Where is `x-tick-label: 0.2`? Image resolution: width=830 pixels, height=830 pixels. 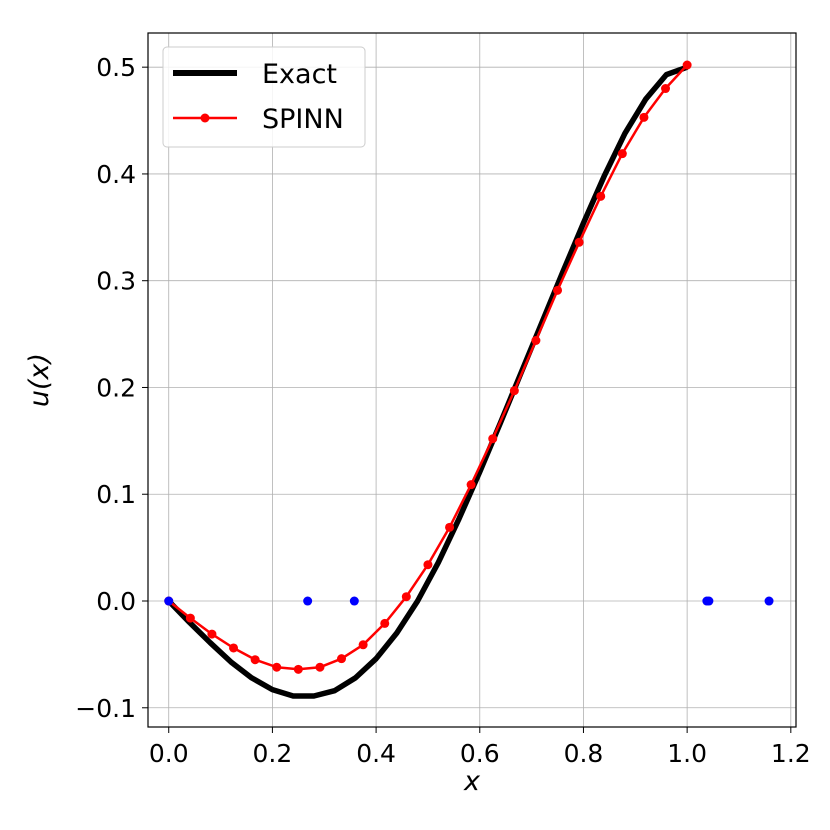 x-tick-label: 0.2 is located at coordinates (273, 753).